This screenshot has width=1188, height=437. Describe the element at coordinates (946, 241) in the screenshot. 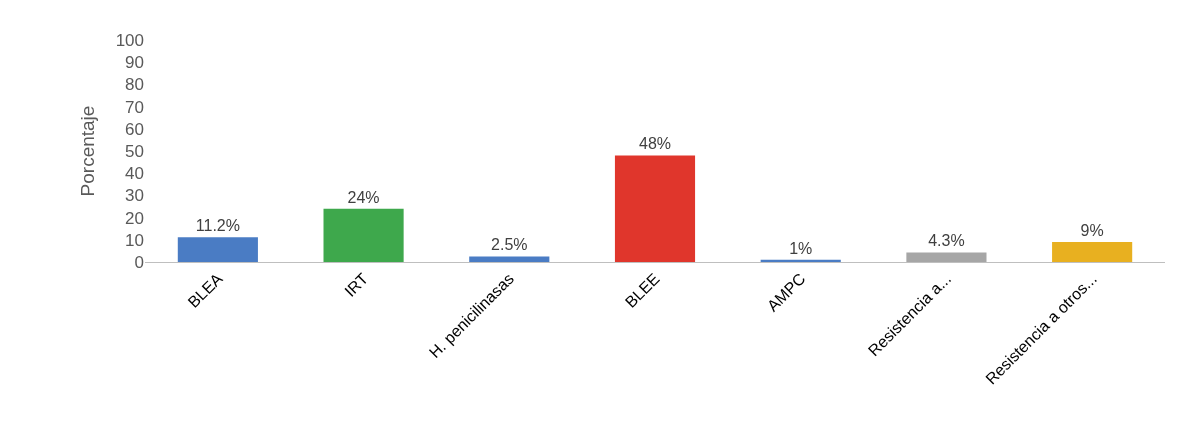

I see `data-label: 4.3%` at that location.